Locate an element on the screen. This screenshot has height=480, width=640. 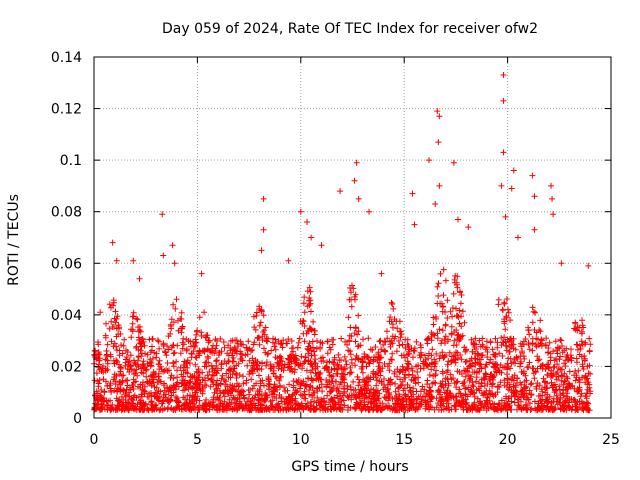
y-tick-label: 0.1 is located at coordinates (71, 161).